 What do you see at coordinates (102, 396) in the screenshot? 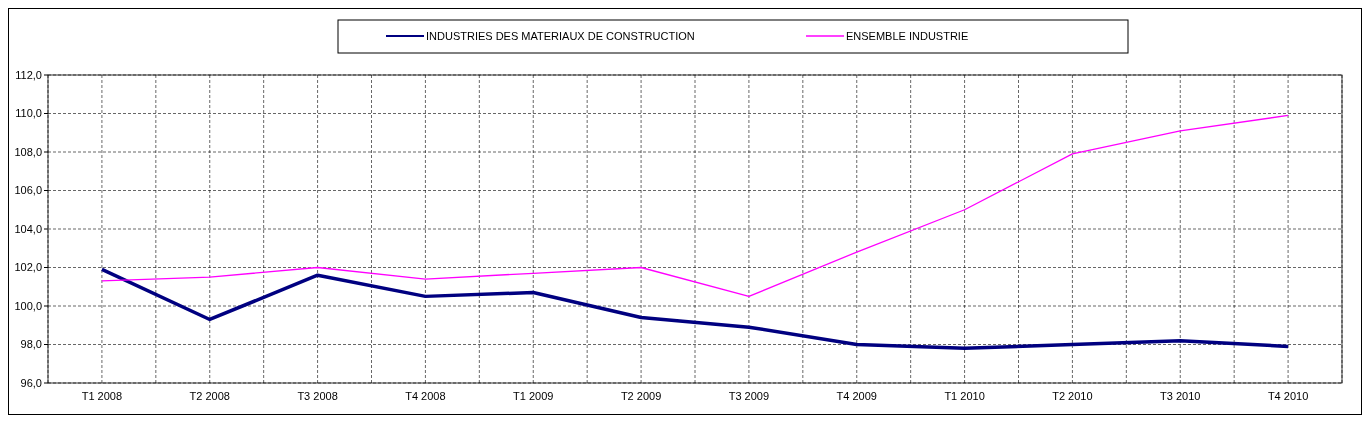
I see `x-tick-label: T1 2008` at bounding box center [102, 396].